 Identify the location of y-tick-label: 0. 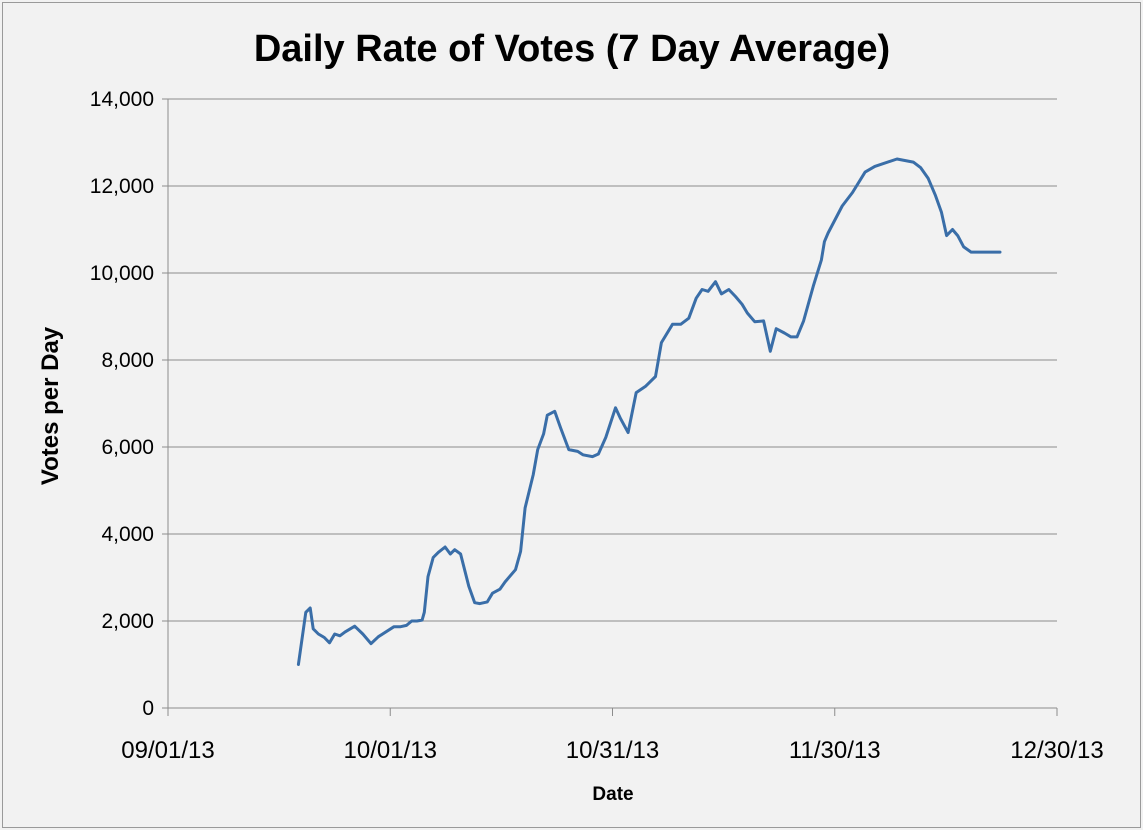
(148, 708).